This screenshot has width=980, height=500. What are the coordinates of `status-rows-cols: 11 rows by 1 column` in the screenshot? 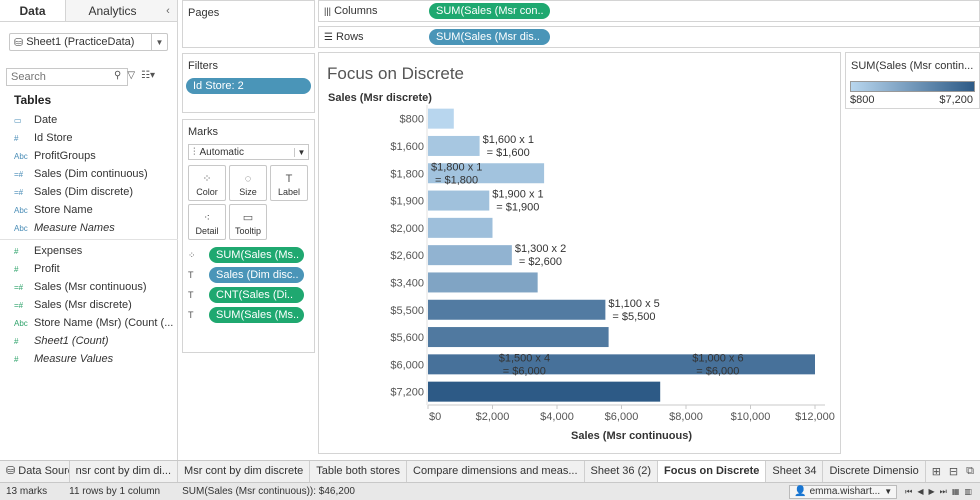 It's located at (115, 491).